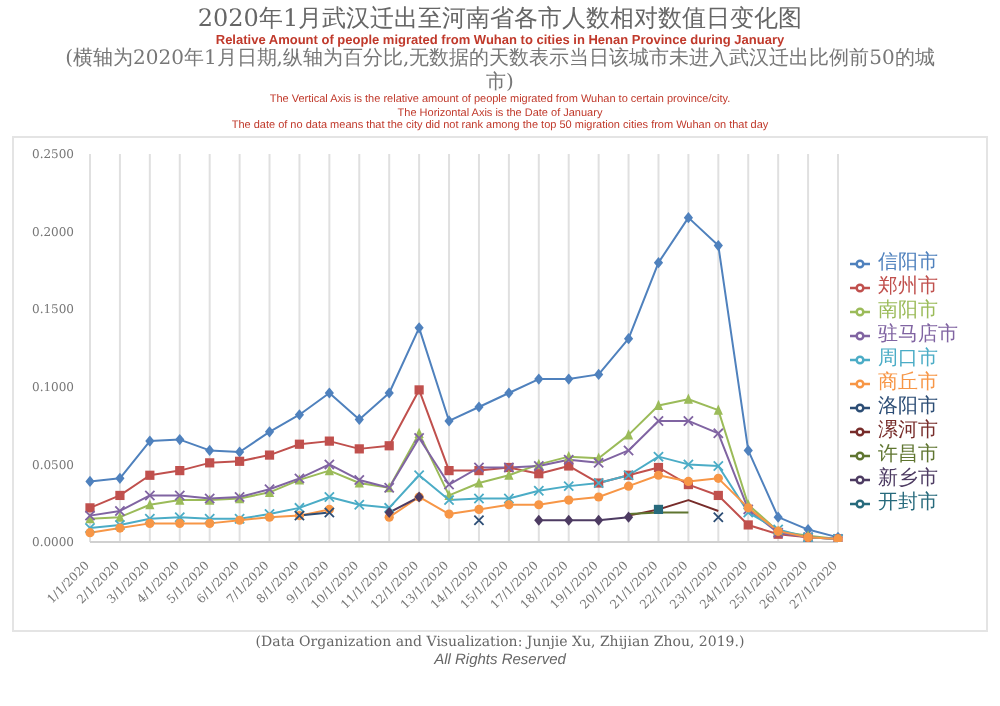  What do you see at coordinates (908, 263) in the screenshot?
I see `legend-label: 信阳市` at bounding box center [908, 263].